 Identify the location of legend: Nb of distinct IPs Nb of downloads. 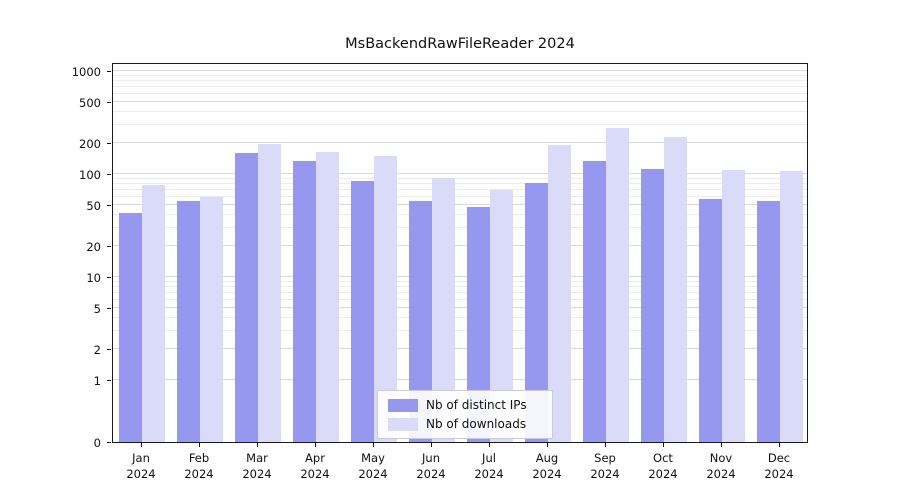
(465, 414).